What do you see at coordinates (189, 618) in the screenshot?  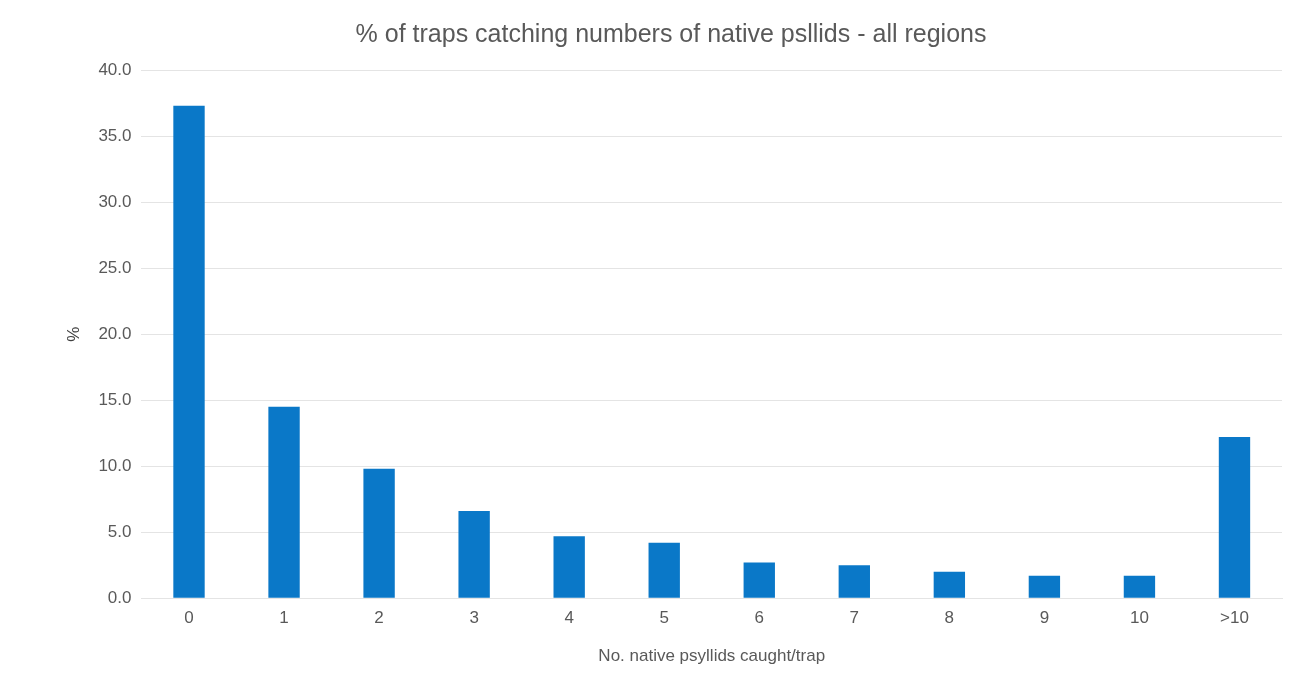 I see `x-tick-label: 0` at bounding box center [189, 618].